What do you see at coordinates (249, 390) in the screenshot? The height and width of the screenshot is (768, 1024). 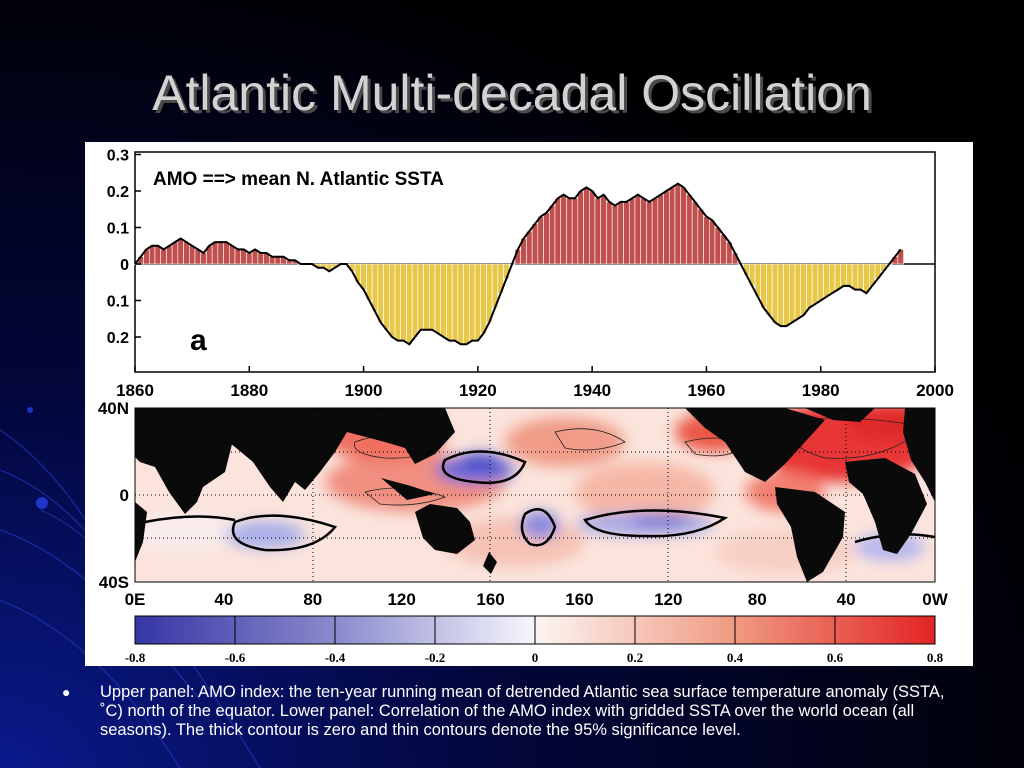 I see `amo-x-tick-label: 1880` at bounding box center [249, 390].